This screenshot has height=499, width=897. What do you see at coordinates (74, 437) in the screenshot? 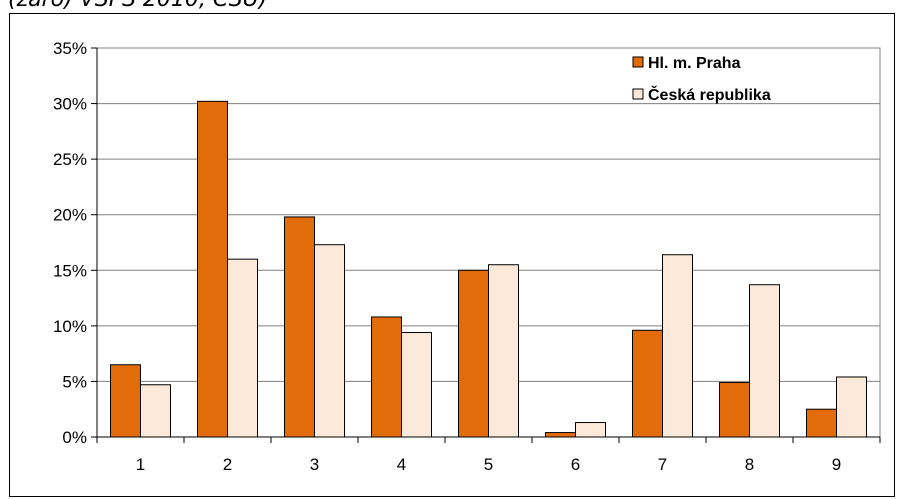
I see `y-tick-label: 0%` at bounding box center [74, 437].